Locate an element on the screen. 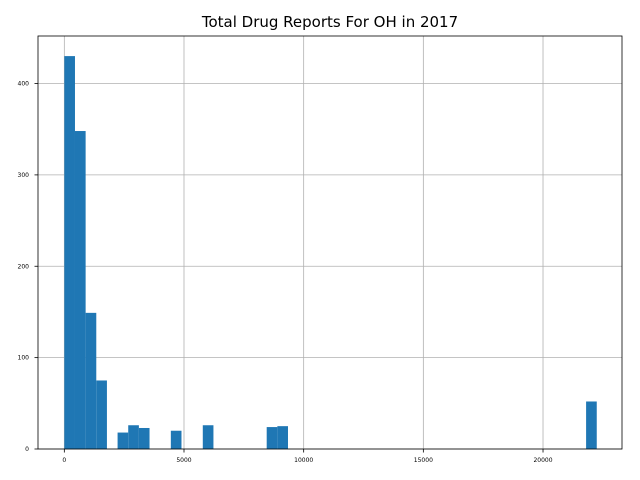 The image size is (640, 480). y-tick-label: 400 is located at coordinates (24, 84).